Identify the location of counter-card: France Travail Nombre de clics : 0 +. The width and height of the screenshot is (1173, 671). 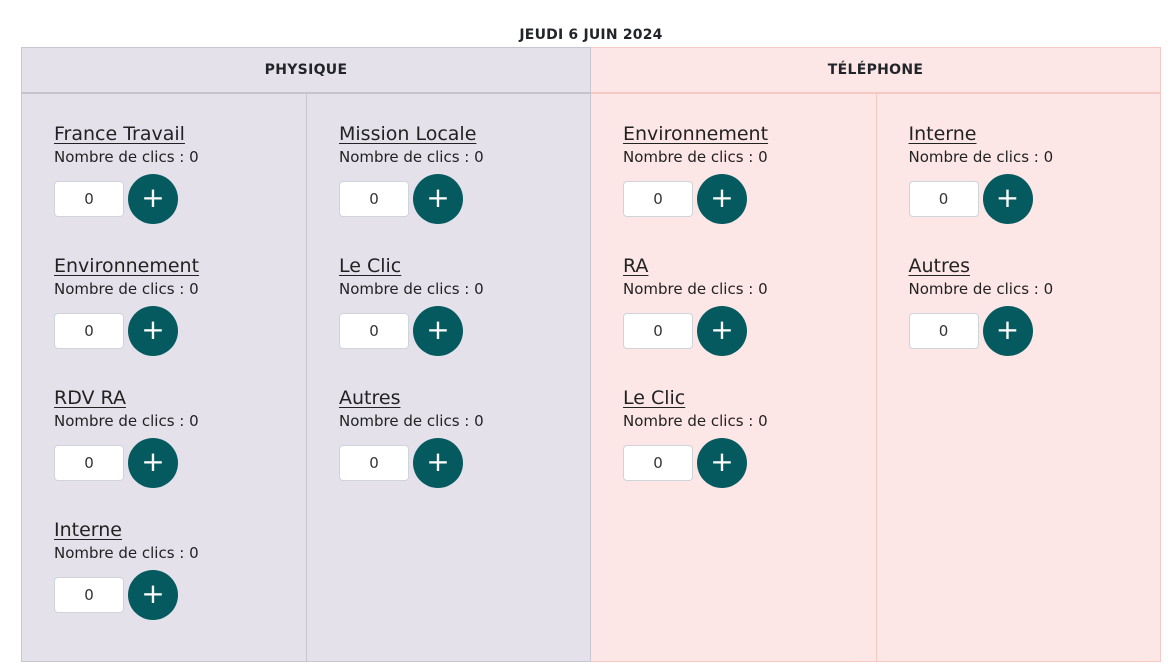
(180, 188).